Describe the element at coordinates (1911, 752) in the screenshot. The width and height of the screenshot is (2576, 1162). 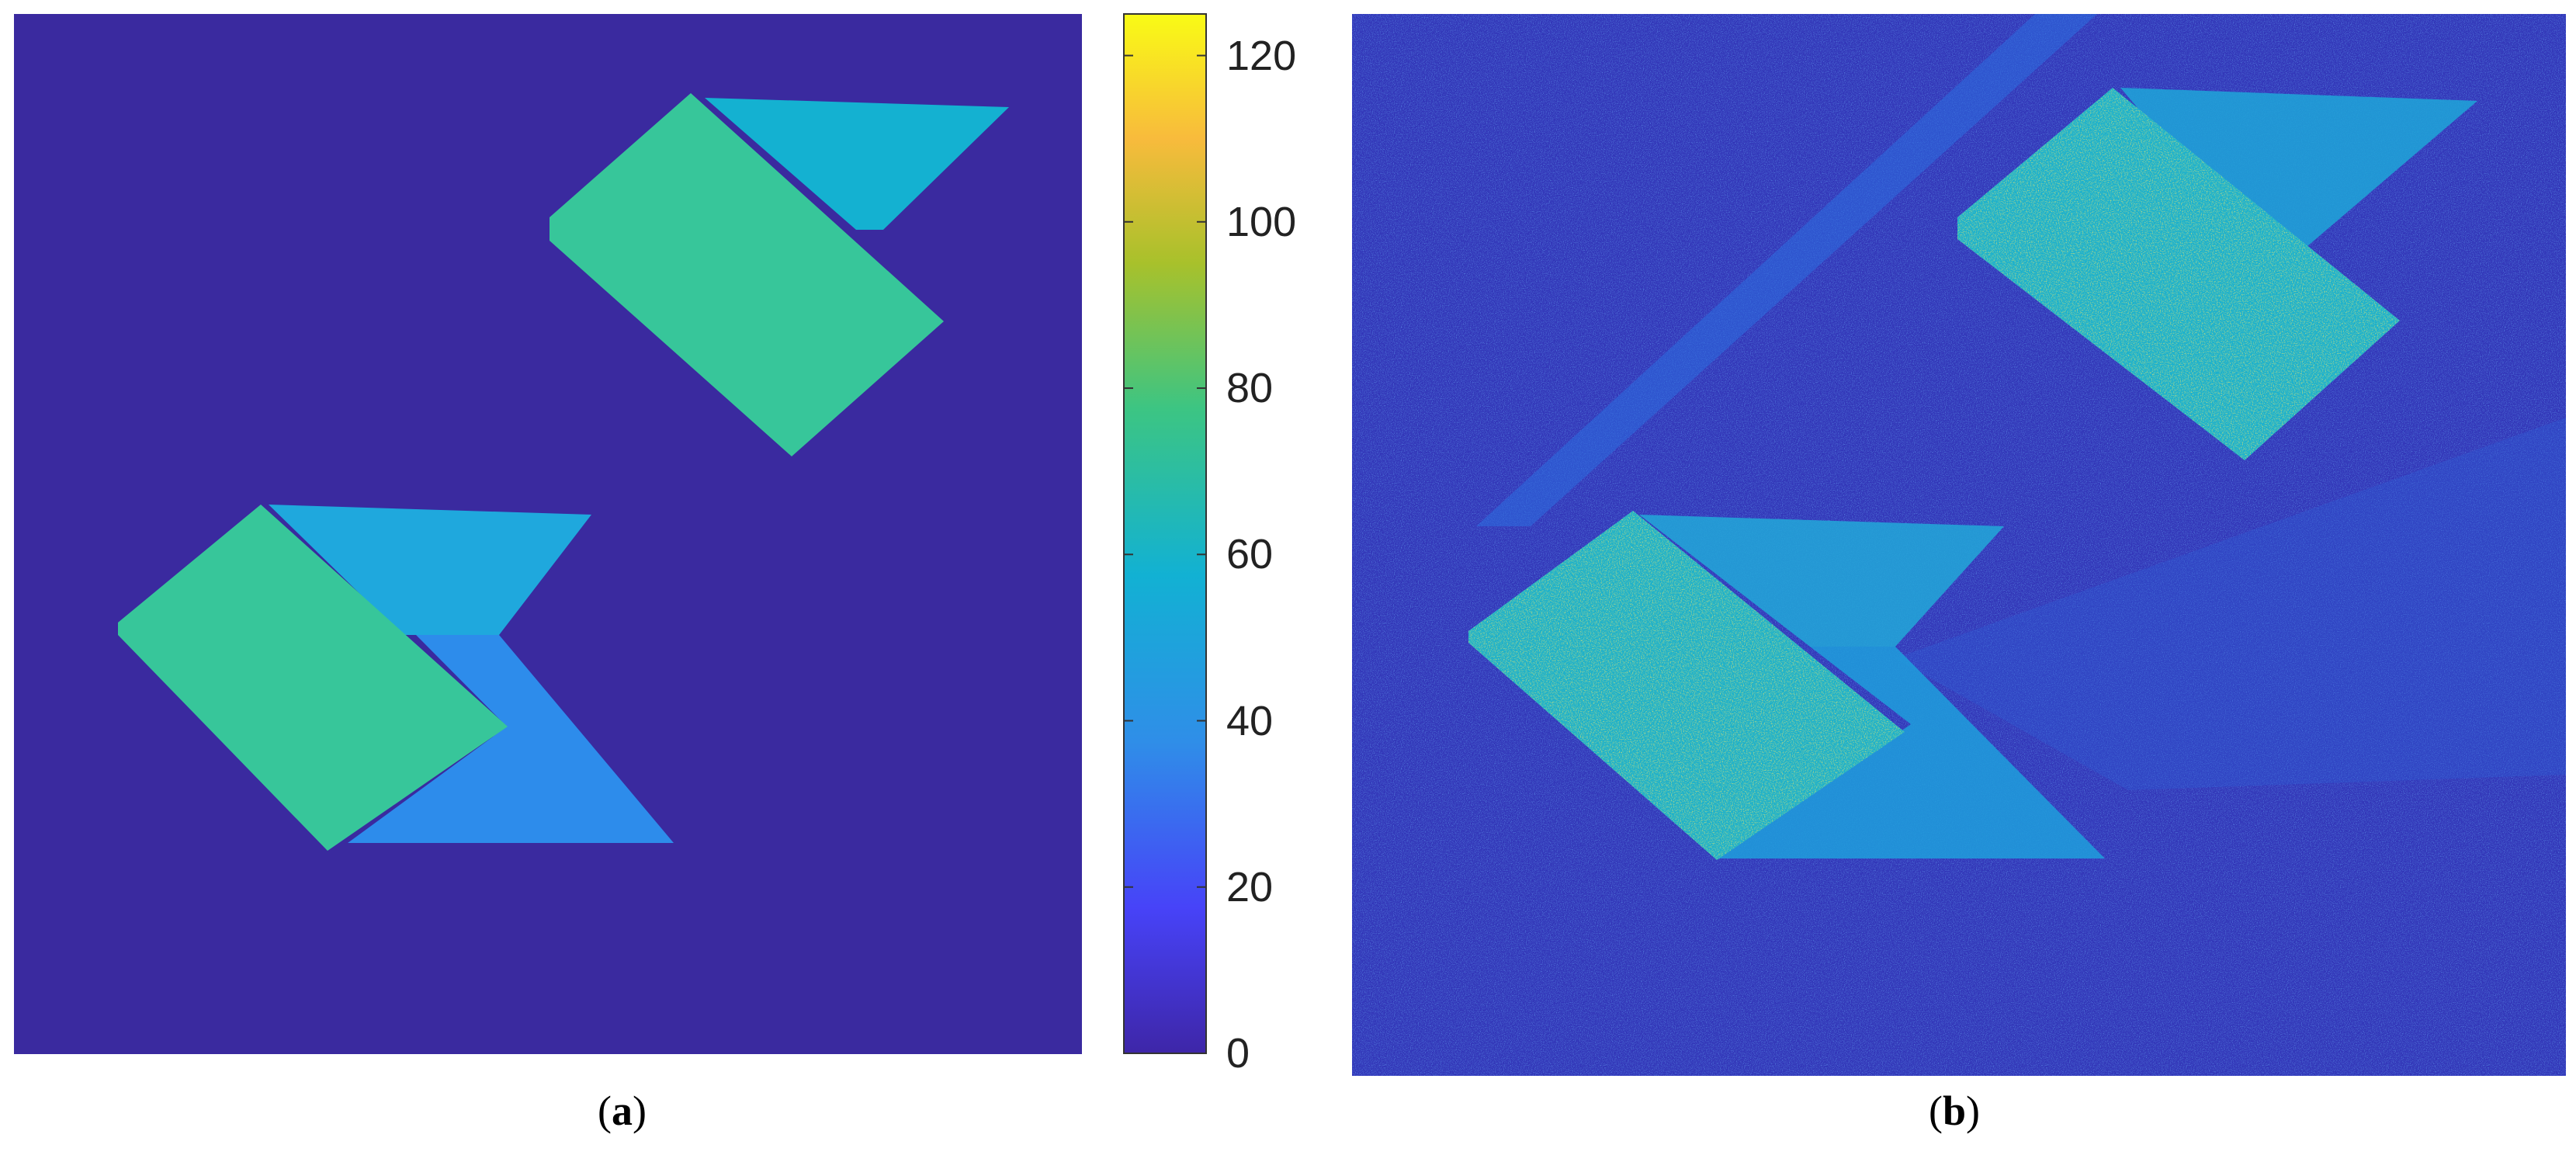
I see `lower-building-roof-b` at that location.